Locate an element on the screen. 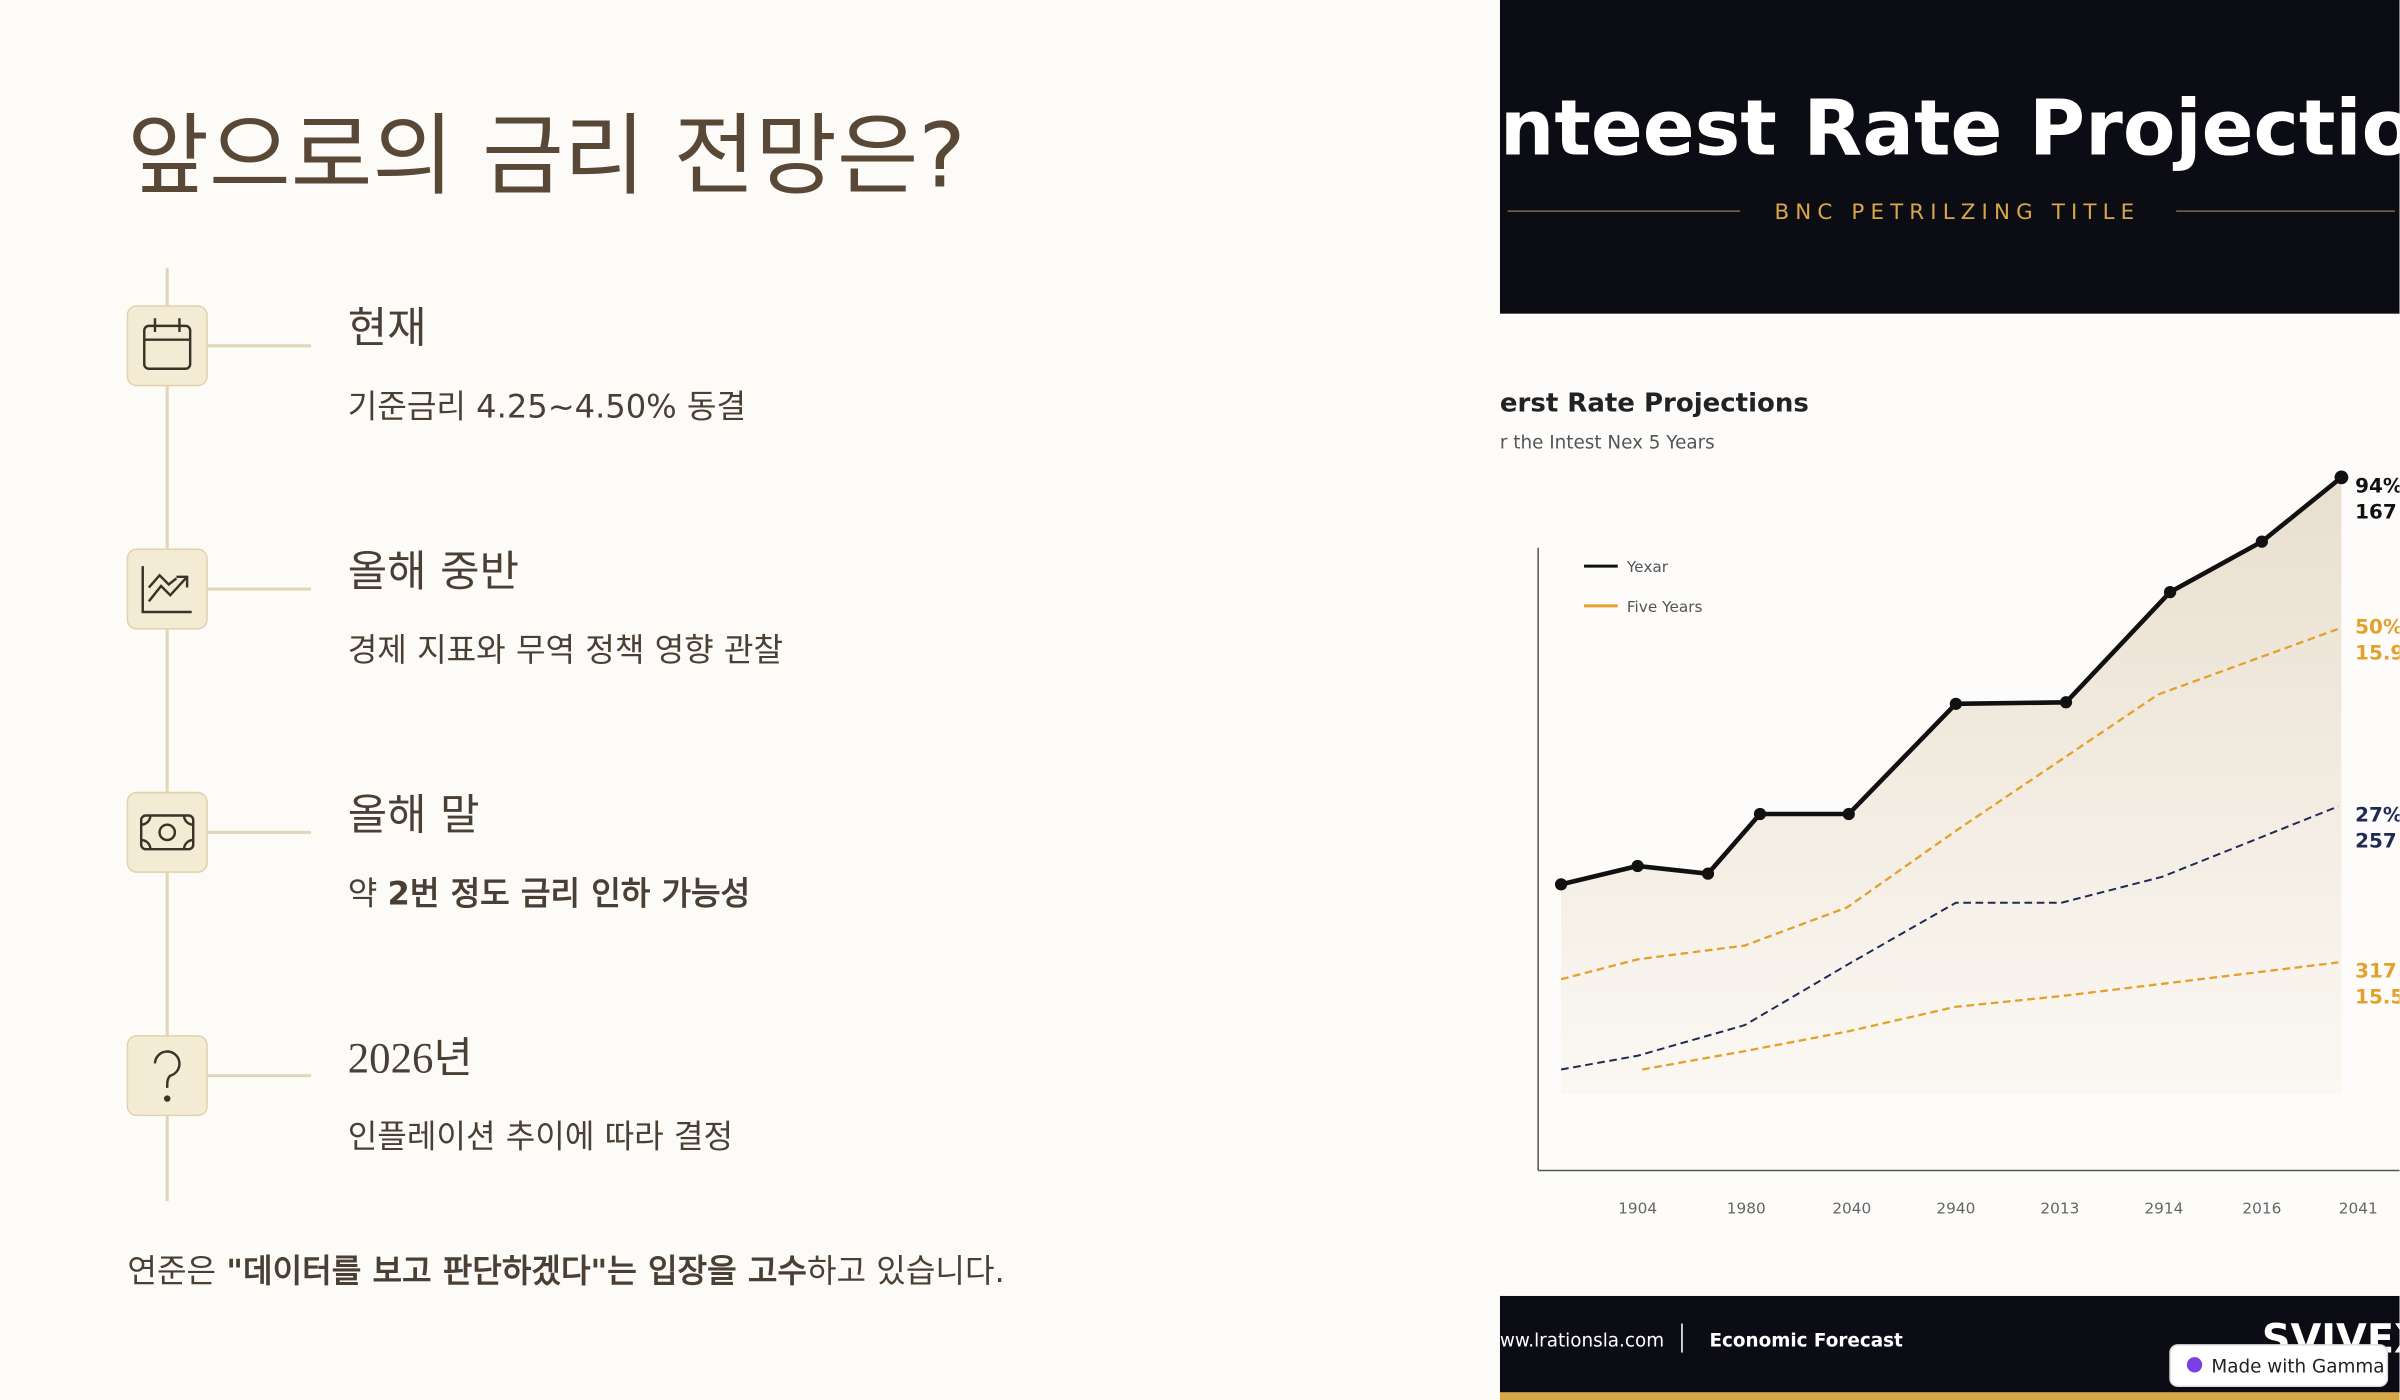 The height and width of the screenshot is (1400, 2400). footer-note: 연준은 "데이터를 보고 판단하겠다"는 입장을 고수하고 있습니다. is located at coordinates (565, 1271).